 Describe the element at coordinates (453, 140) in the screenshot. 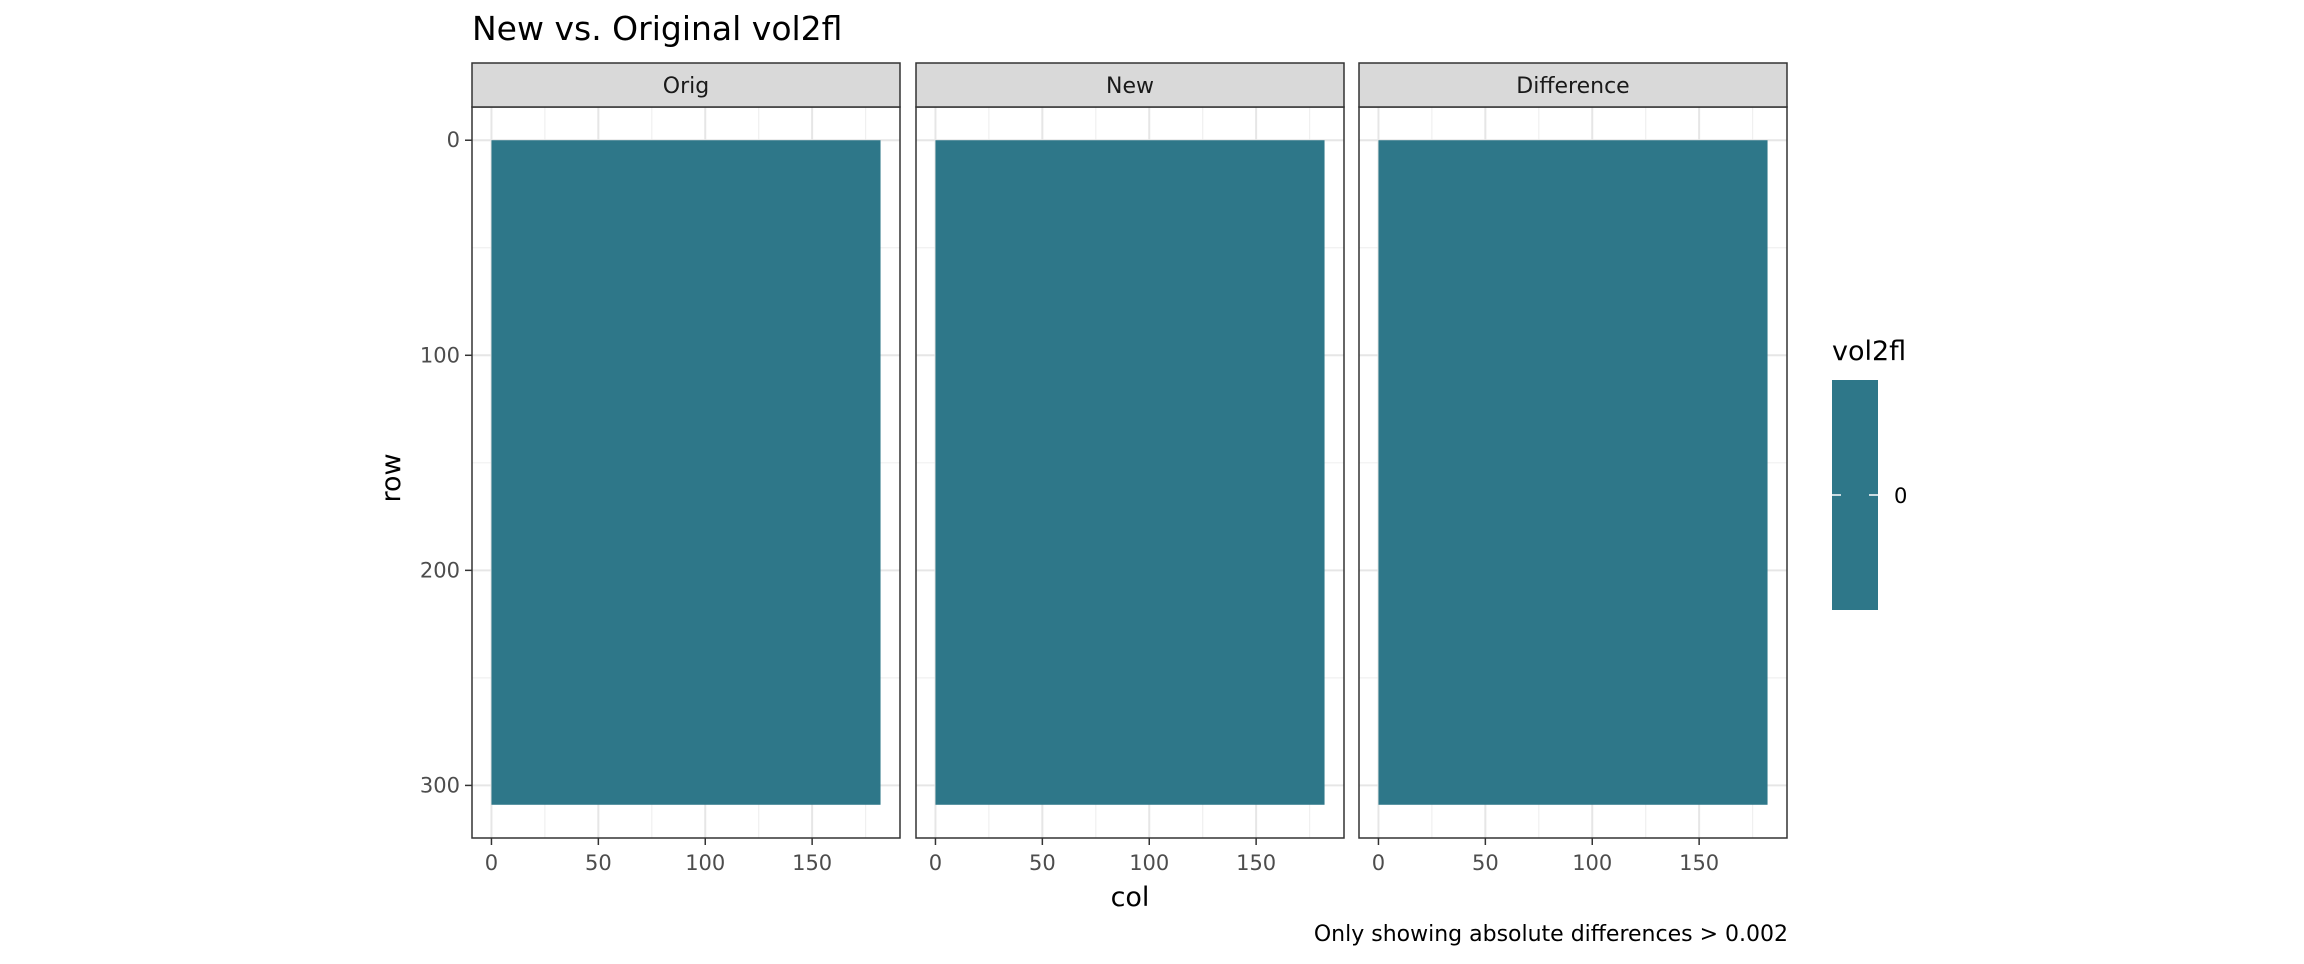

I see `y-tick-label: 0` at that location.